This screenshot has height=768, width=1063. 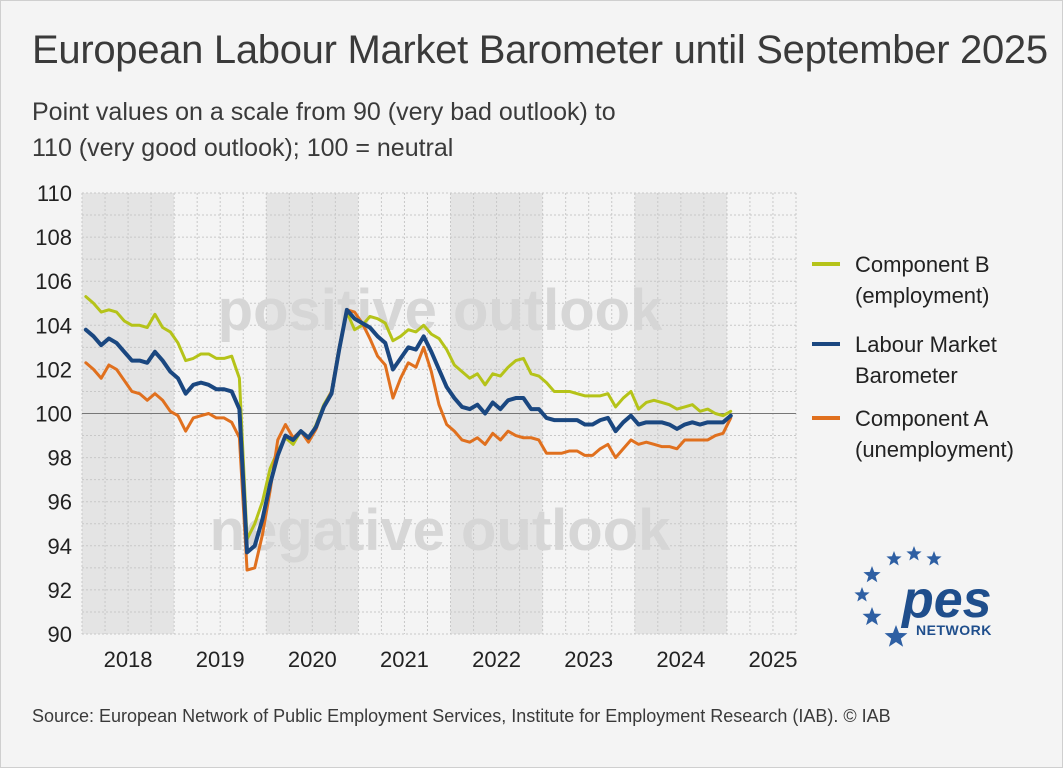 What do you see at coordinates (53, 237) in the screenshot?
I see `y-tick-label: 108` at bounding box center [53, 237].